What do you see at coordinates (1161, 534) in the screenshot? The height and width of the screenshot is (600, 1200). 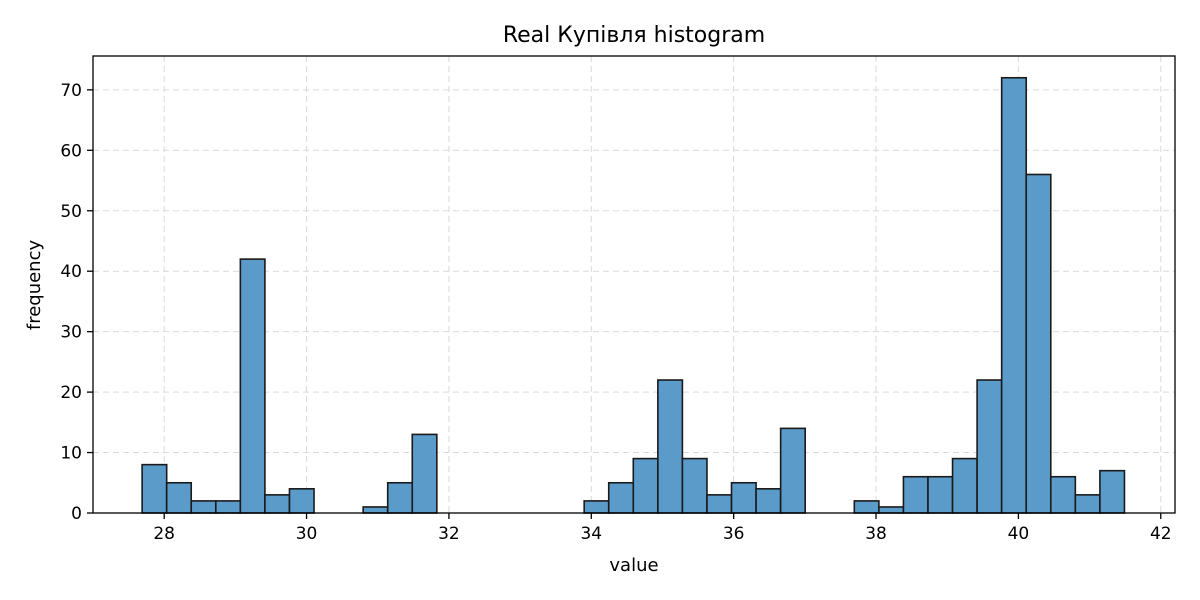 I see `x-tick-label: 42` at bounding box center [1161, 534].